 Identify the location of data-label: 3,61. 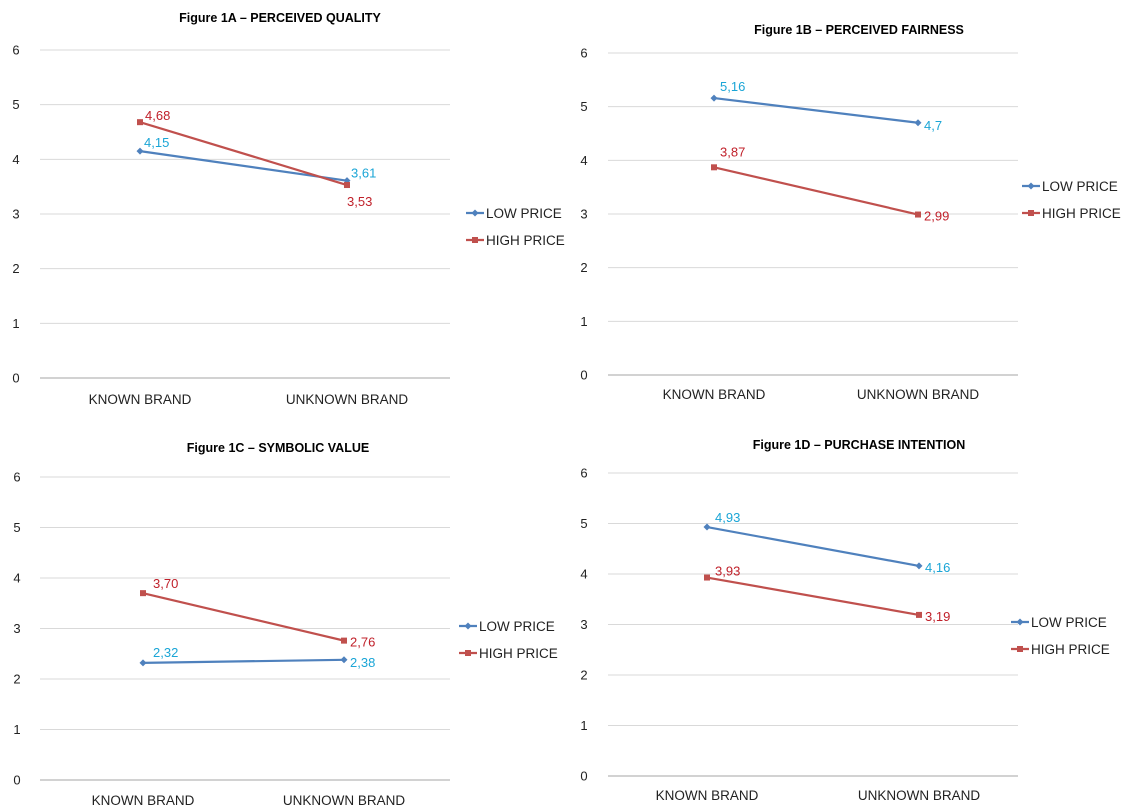
(363, 173).